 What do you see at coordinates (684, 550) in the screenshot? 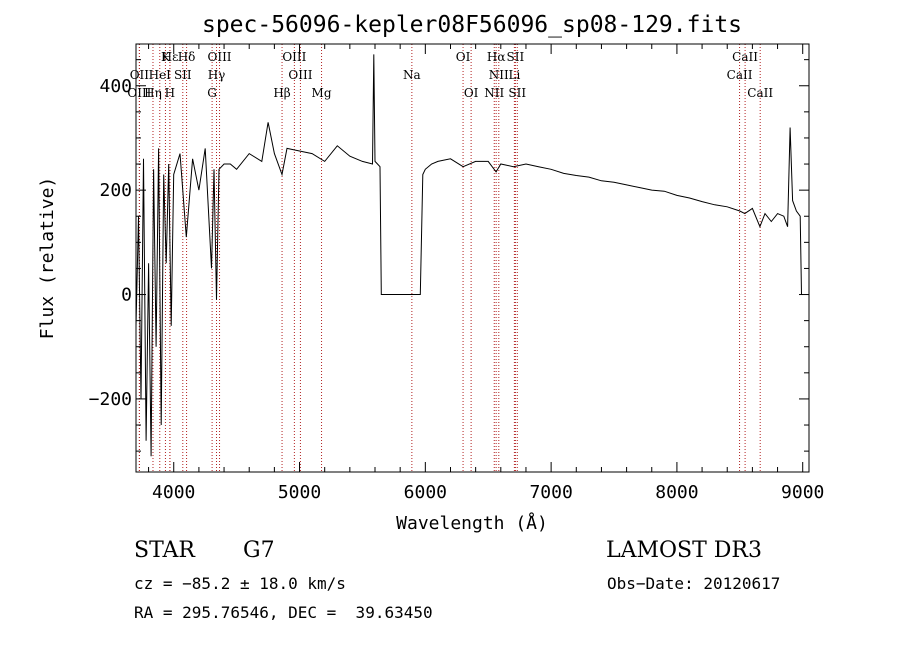
I see `survey-name: LAMOST DR3` at bounding box center [684, 550].